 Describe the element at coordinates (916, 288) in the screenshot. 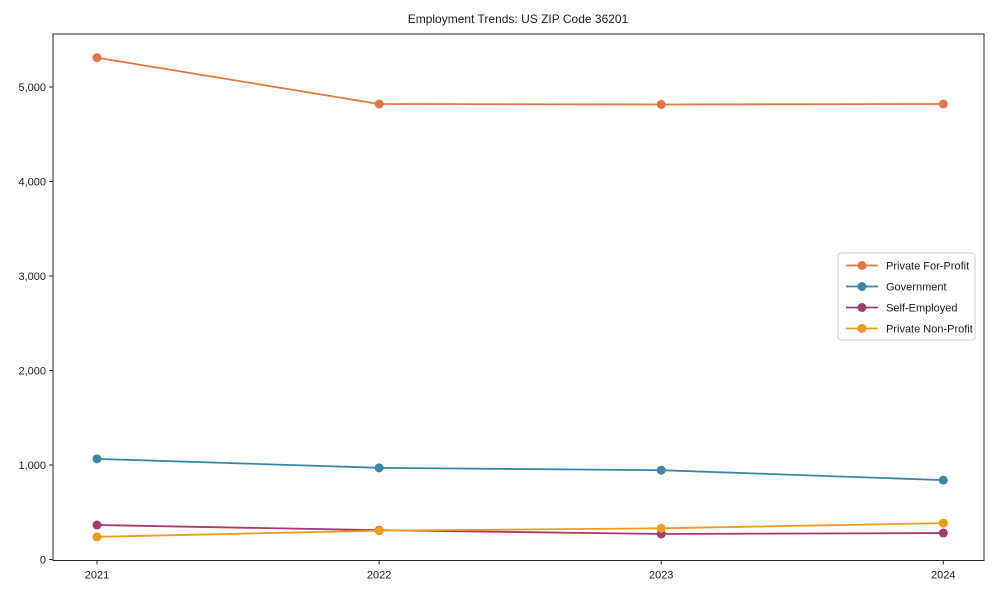

I see `legend-label: Government` at that location.